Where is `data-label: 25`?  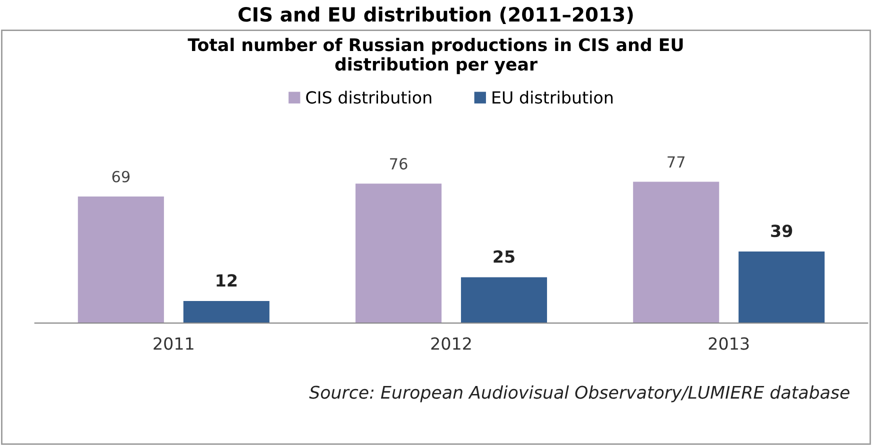
data-label: 25 is located at coordinates (504, 256).